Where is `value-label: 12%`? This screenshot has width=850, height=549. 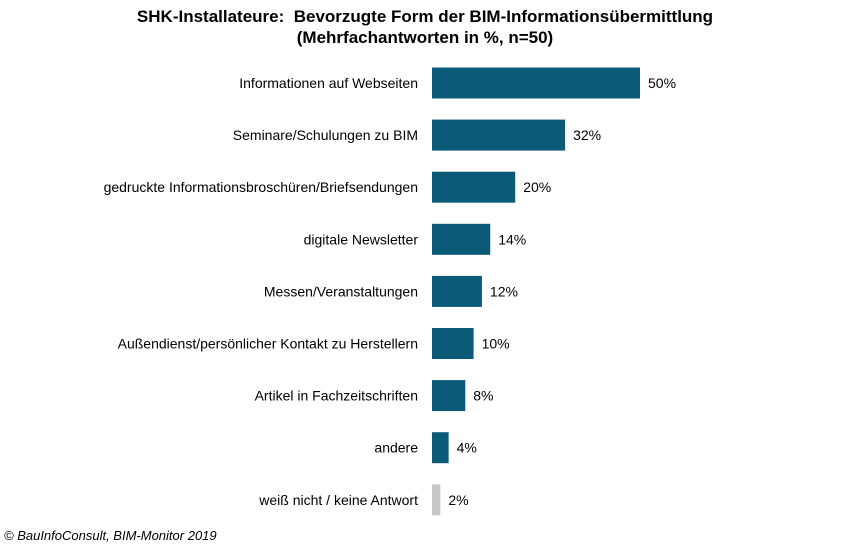
value-label: 12% is located at coordinates (504, 291).